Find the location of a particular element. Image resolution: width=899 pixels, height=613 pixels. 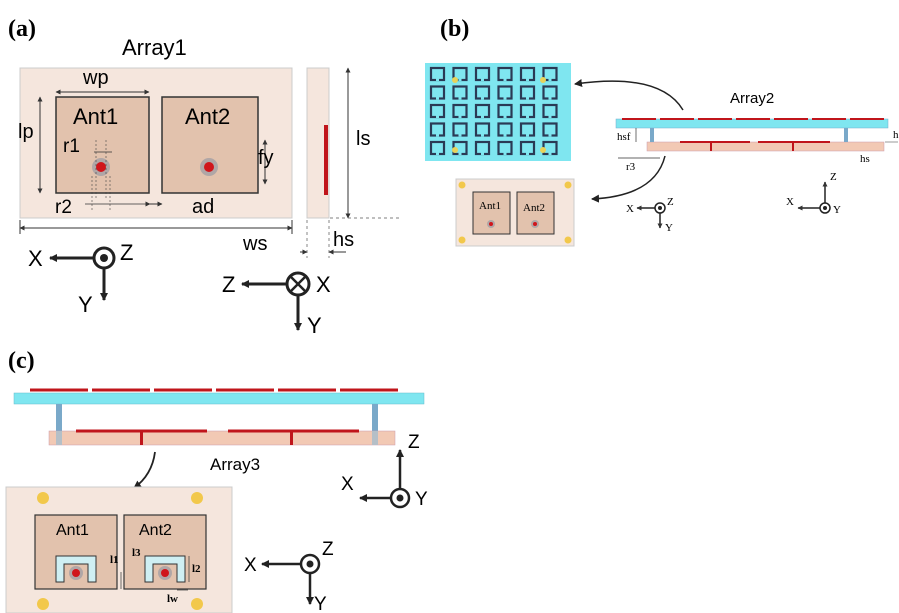

axes-triad-a2: Z X Y is located at coordinates (276, 304).